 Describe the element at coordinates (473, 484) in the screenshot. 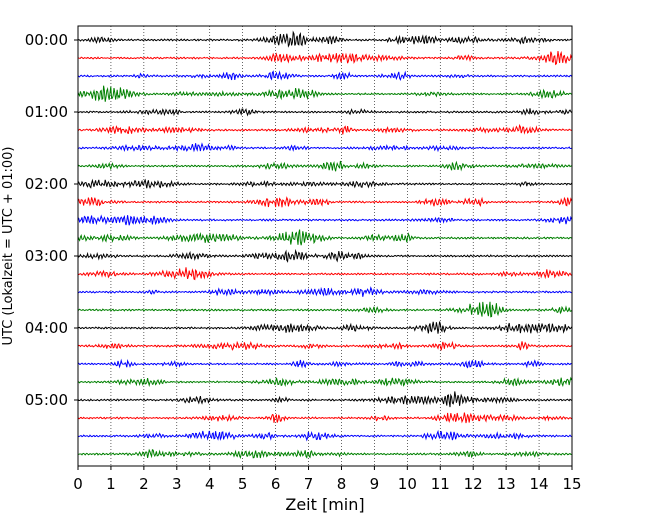

I see `x-tick-label: 12` at that location.